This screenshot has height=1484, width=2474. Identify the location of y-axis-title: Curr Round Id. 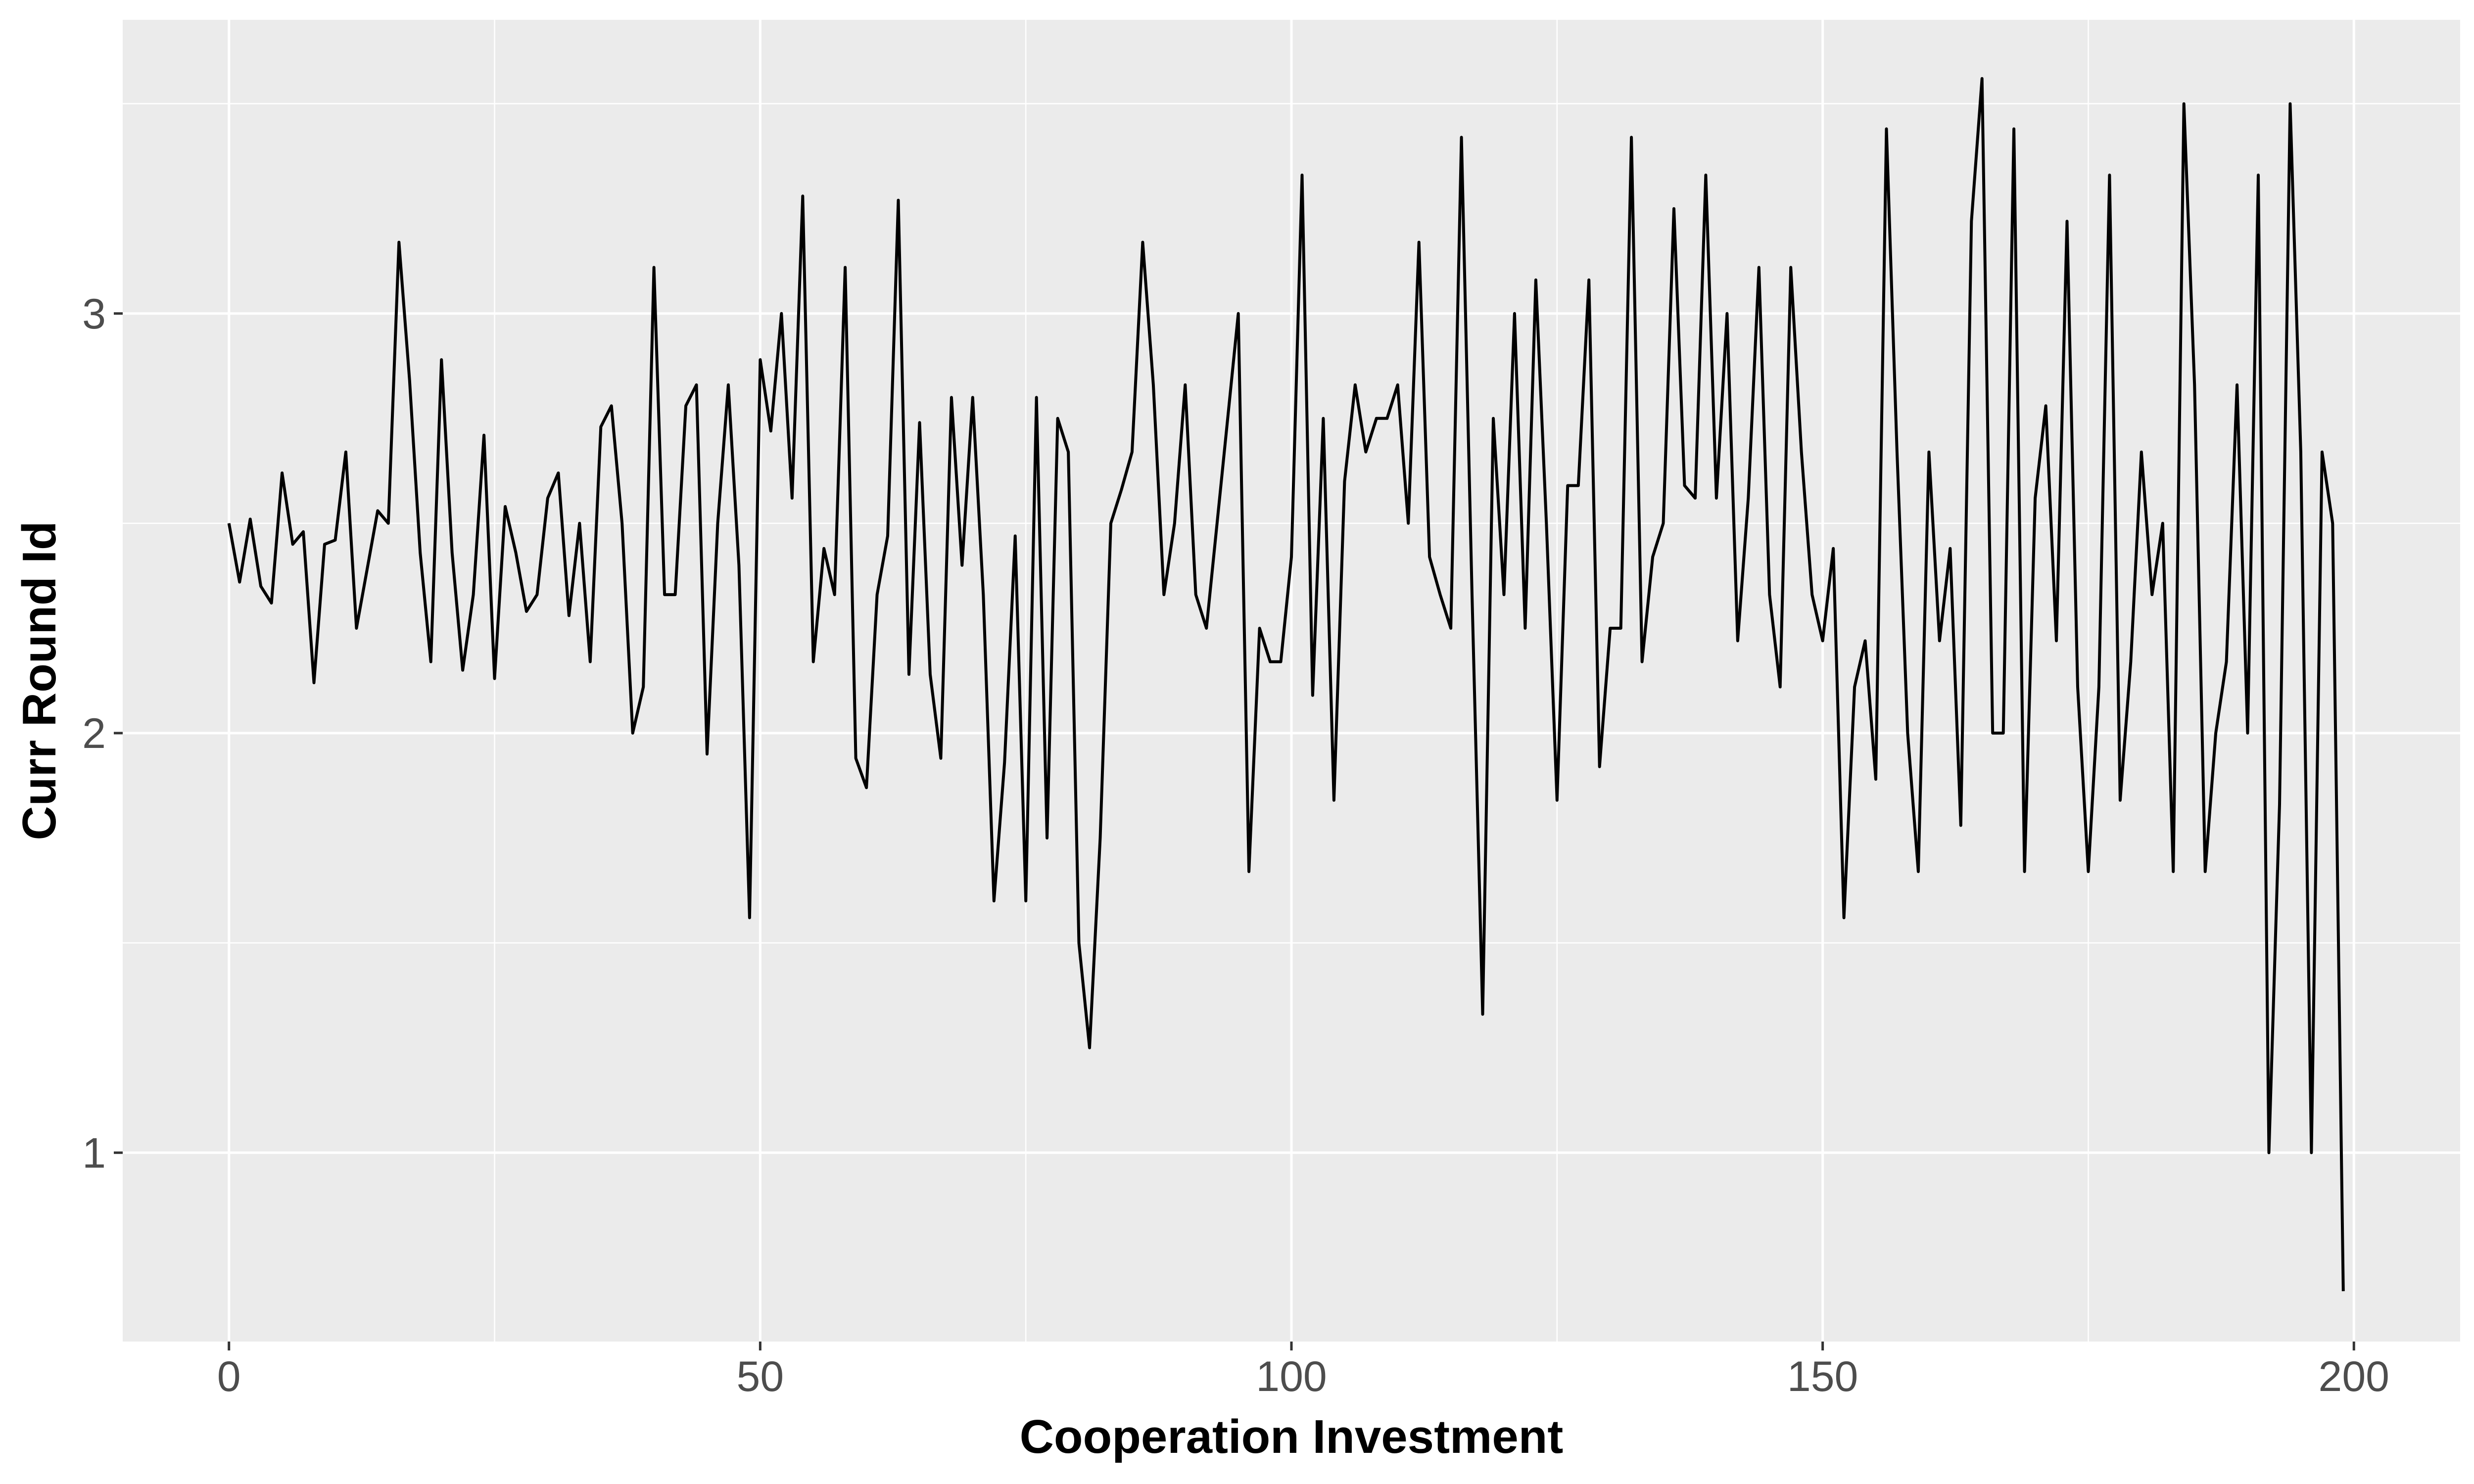
(40, 680).